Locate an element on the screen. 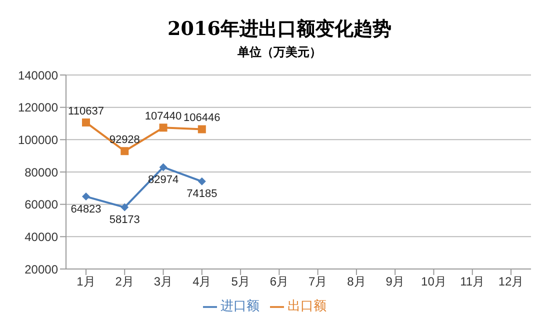 This screenshot has height=334, width=559. chart-subtitle: 单位（万美元） is located at coordinates (279, 52).